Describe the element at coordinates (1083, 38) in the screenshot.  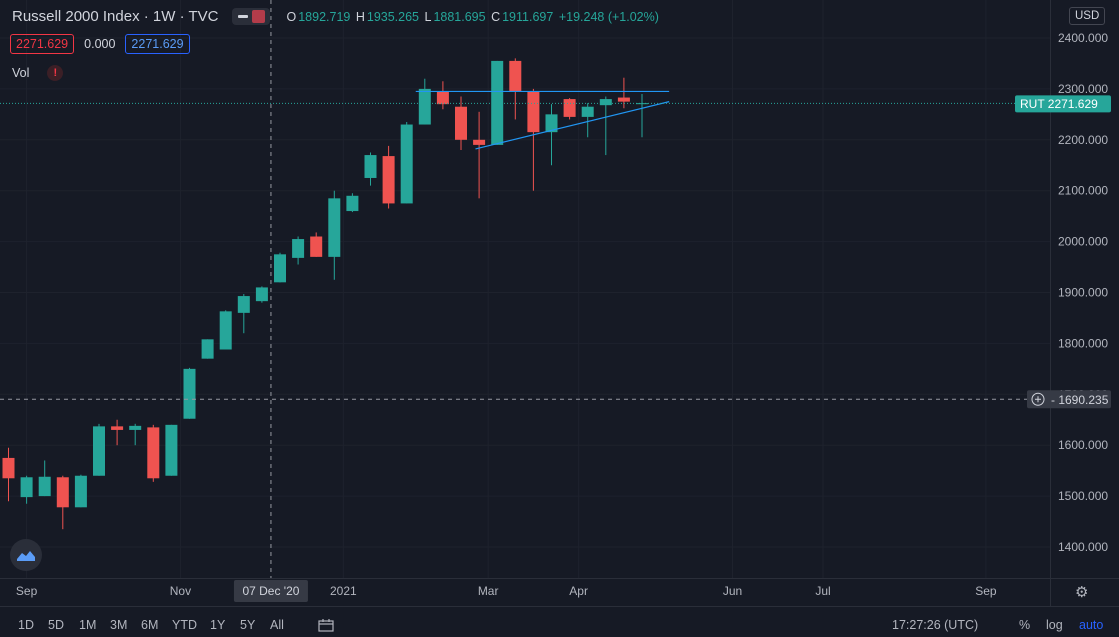
I see `y-tick-label: 2400.000` at that location.